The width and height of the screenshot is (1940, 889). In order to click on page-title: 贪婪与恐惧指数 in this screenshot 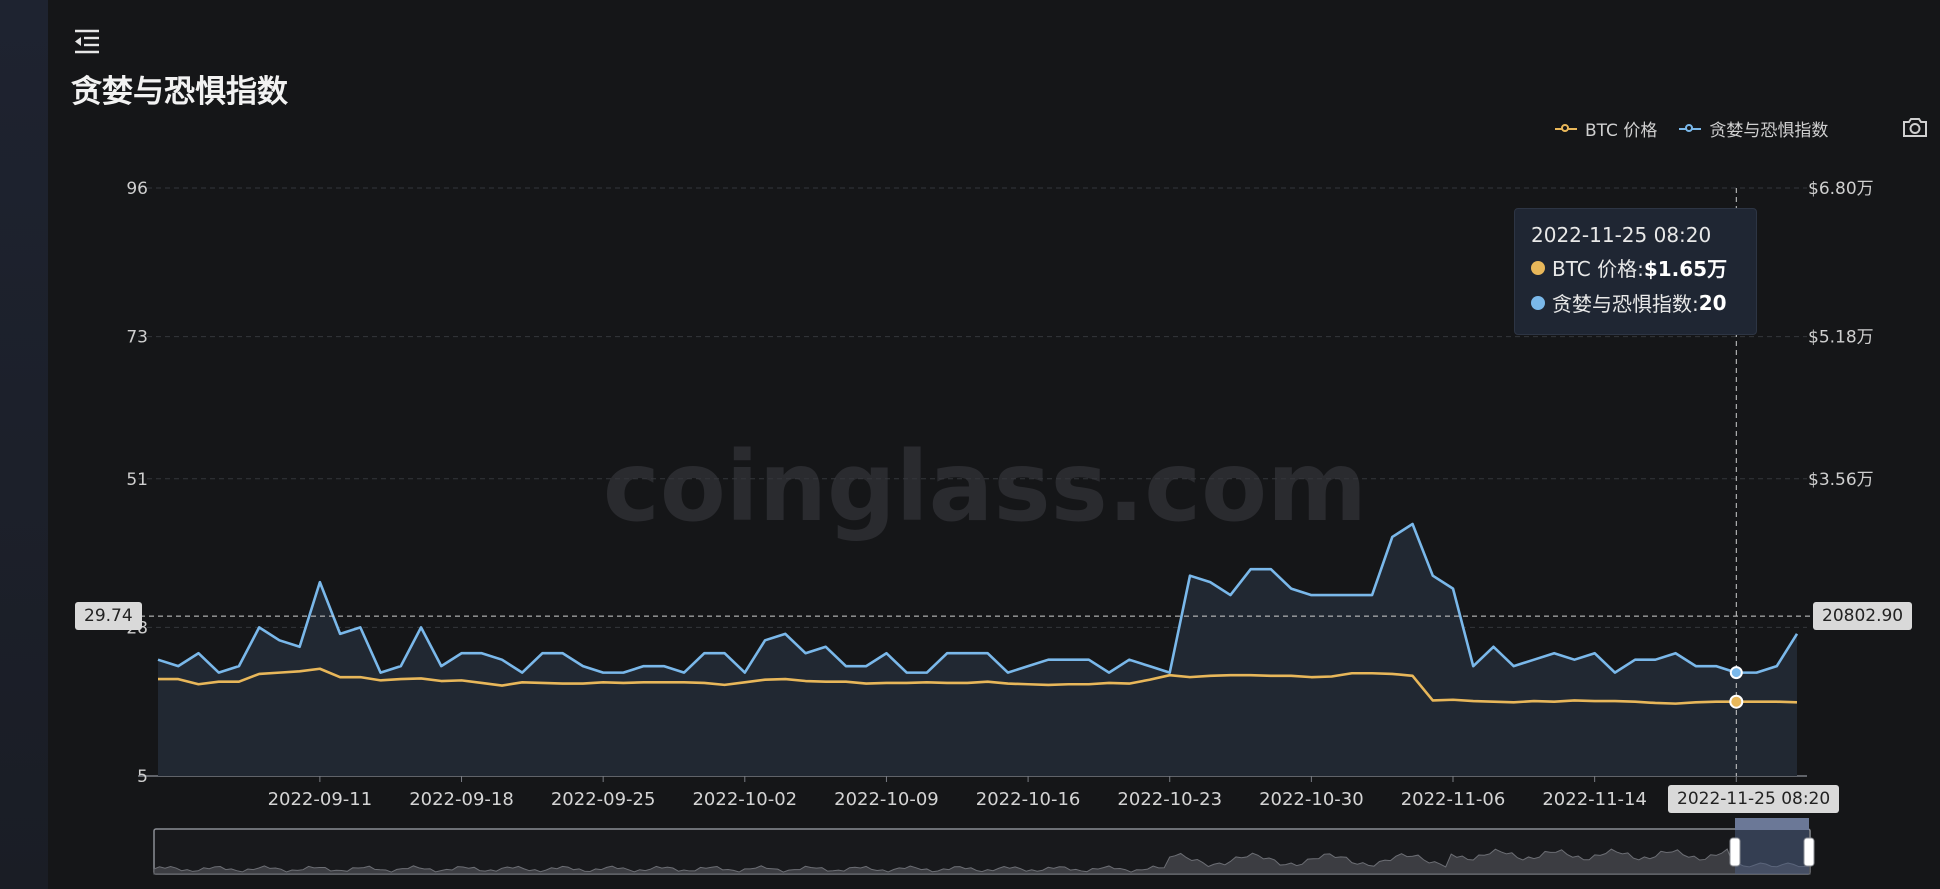, I will do `click(179, 92)`.